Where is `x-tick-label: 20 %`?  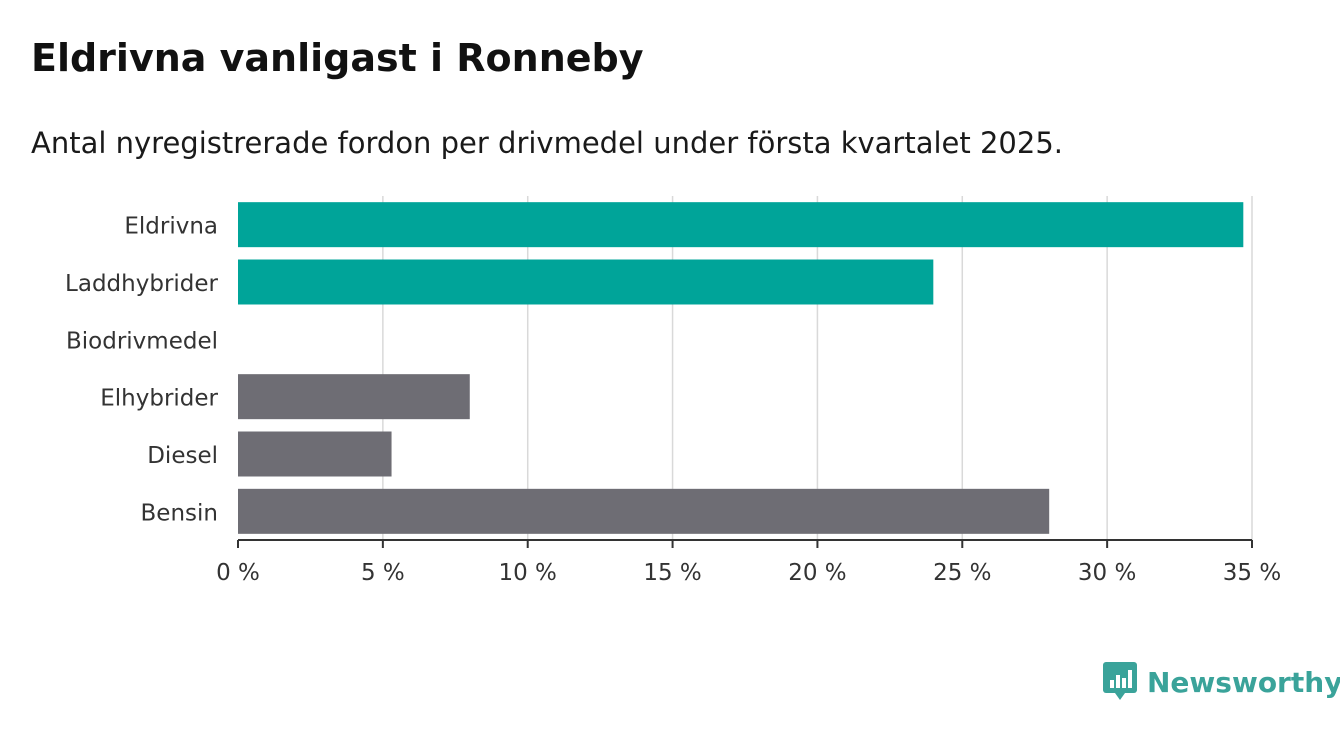 x-tick-label: 20 % is located at coordinates (817, 573).